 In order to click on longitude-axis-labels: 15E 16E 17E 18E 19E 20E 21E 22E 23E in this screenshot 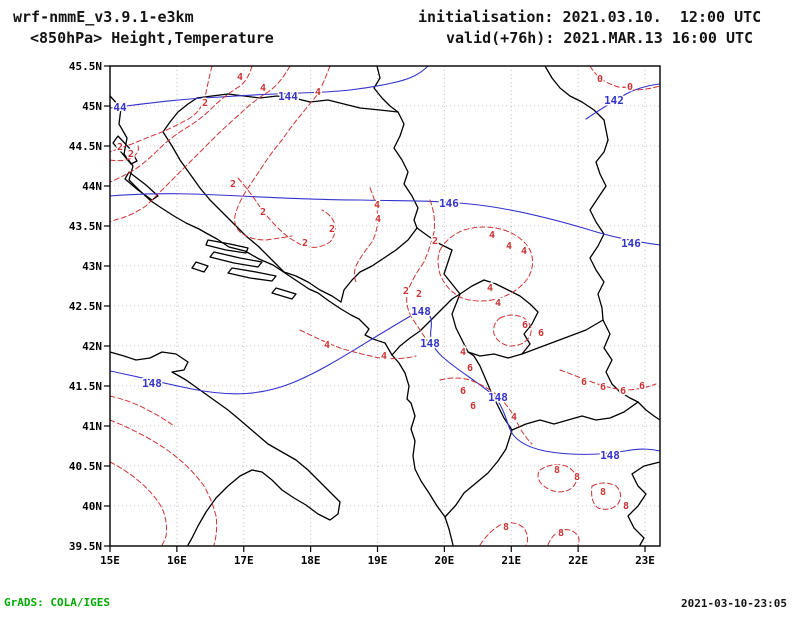, I will do `click(377, 560)`.